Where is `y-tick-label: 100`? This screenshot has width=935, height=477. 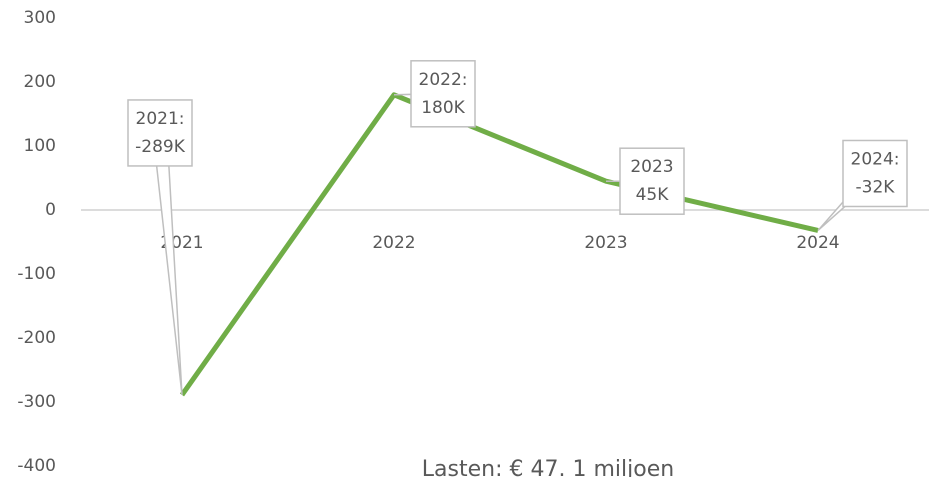 y-tick-label: 100 is located at coordinates (40, 146).